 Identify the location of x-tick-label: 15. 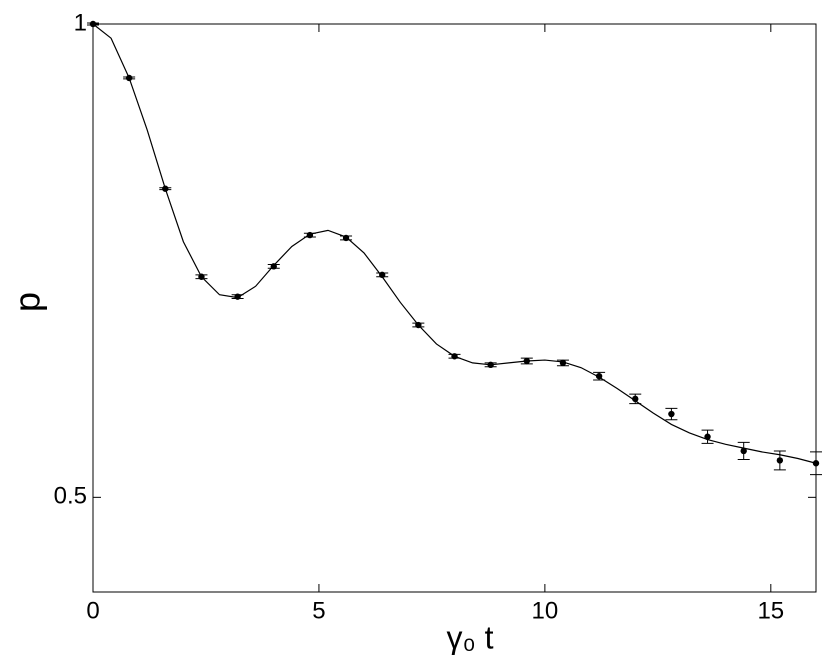
(770, 610).